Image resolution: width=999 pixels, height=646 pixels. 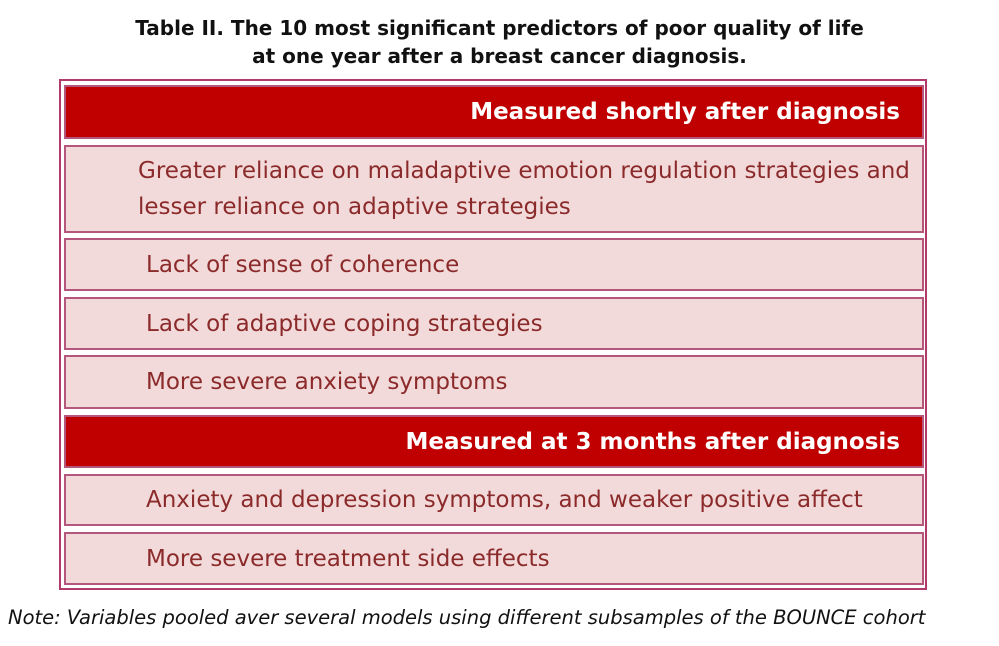 What do you see at coordinates (348, 558) in the screenshot?
I see `predictor-label: More severe treatment side effects` at bounding box center [348, 558].